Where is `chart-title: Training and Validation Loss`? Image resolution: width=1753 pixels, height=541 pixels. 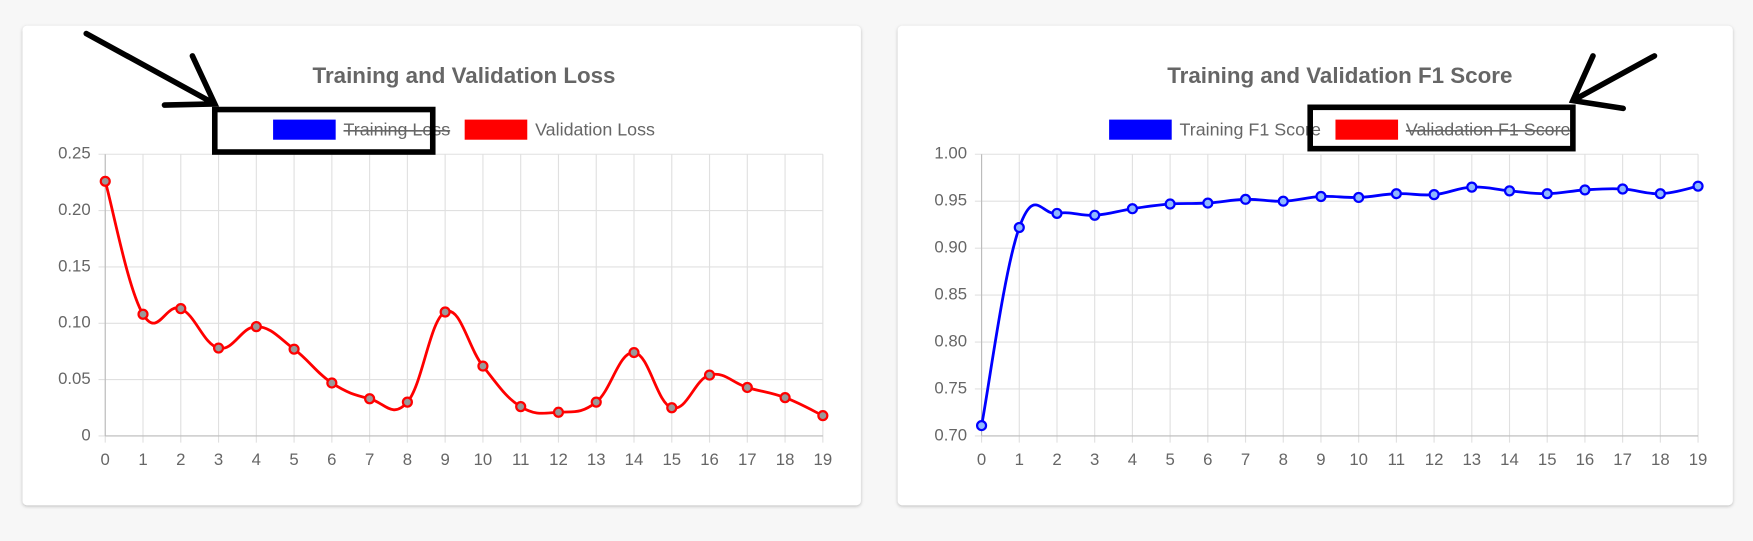 chart-title: Training and Validation Loss is located at coordinates (464, 75).